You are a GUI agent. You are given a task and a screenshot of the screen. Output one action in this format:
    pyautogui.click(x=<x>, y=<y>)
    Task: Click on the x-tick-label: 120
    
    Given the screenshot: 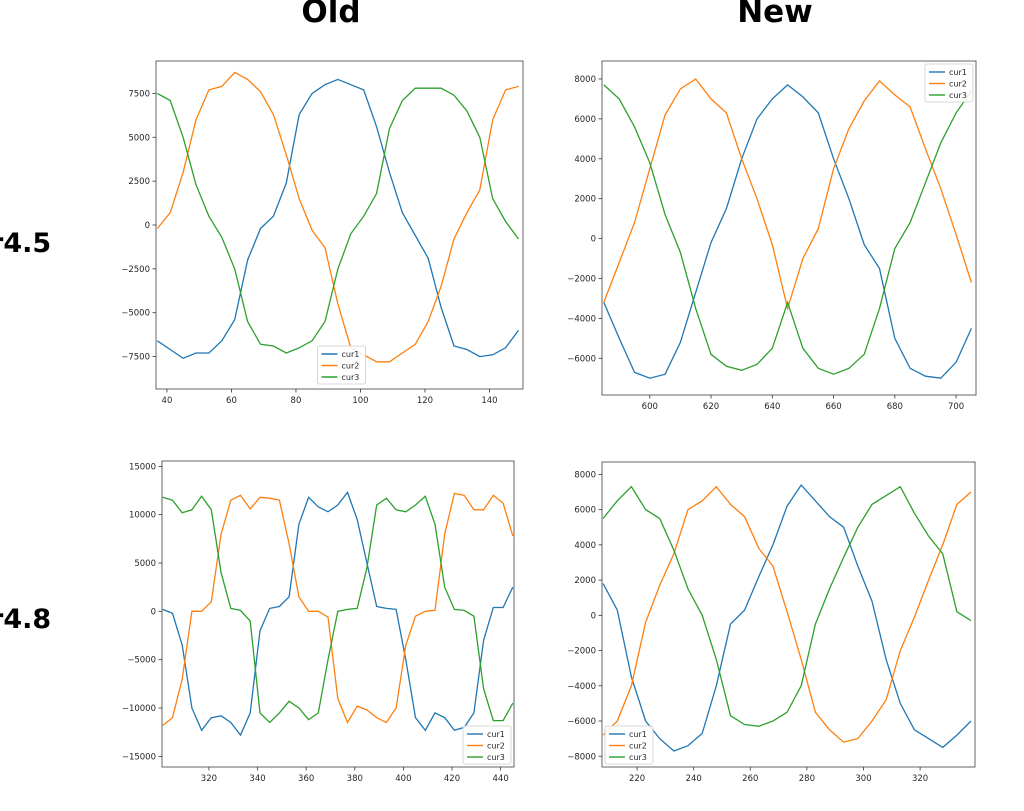 What is the action you would take?
    pyautogui.click(x=425, y=401)
    